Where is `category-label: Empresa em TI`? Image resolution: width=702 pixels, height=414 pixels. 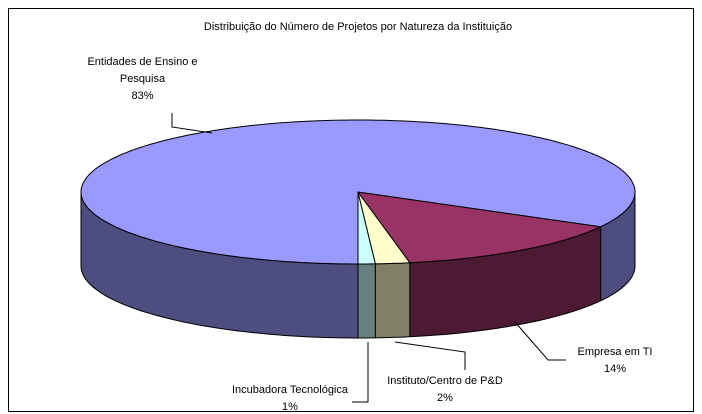
category-label: Empresa em TI is located at coordinates (615, 352).